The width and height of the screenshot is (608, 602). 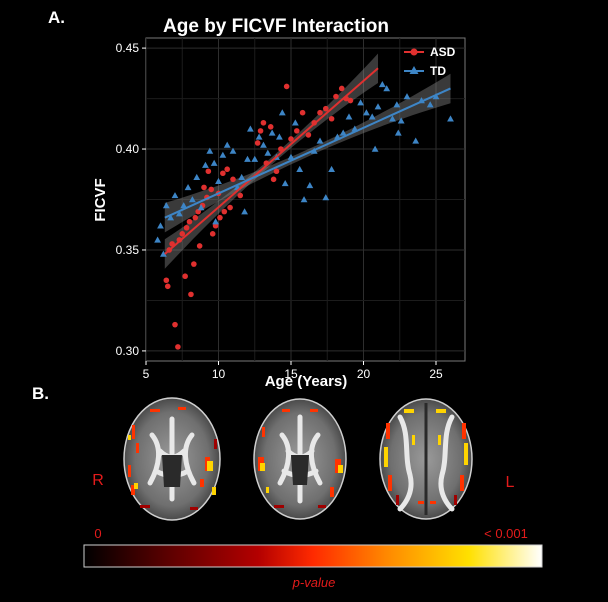 I want to click on legend-asd-label: ASD, so click(x=443, y=52).